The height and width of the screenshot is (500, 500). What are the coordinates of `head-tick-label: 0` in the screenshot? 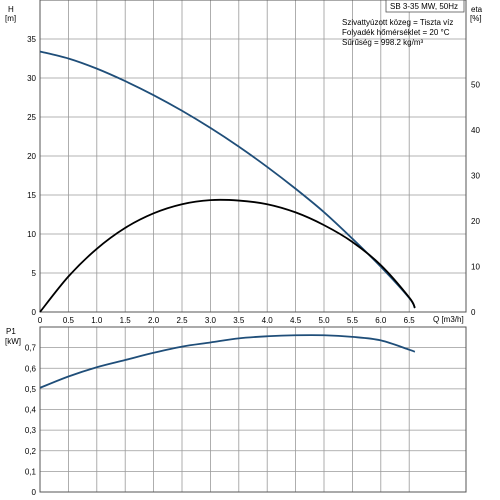 It's located at (34, 312).